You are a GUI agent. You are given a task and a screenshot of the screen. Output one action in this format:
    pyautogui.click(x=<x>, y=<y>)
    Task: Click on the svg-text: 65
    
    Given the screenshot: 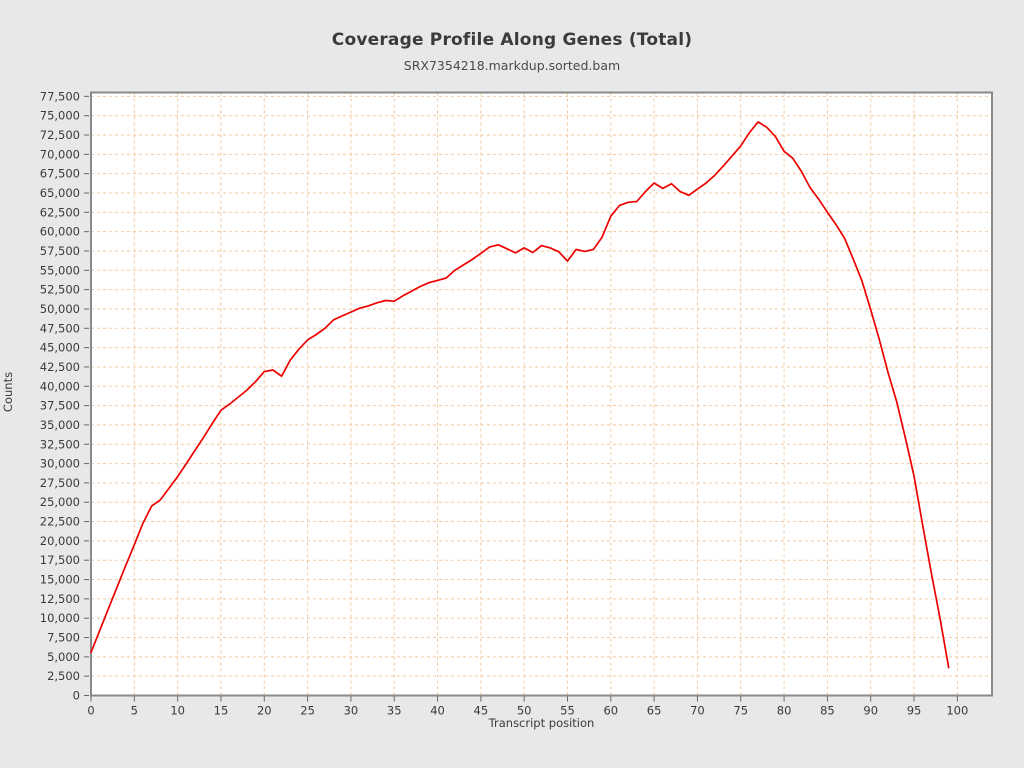 What is the action you would take?
    pyautogui.click(x=654, y=711)
    